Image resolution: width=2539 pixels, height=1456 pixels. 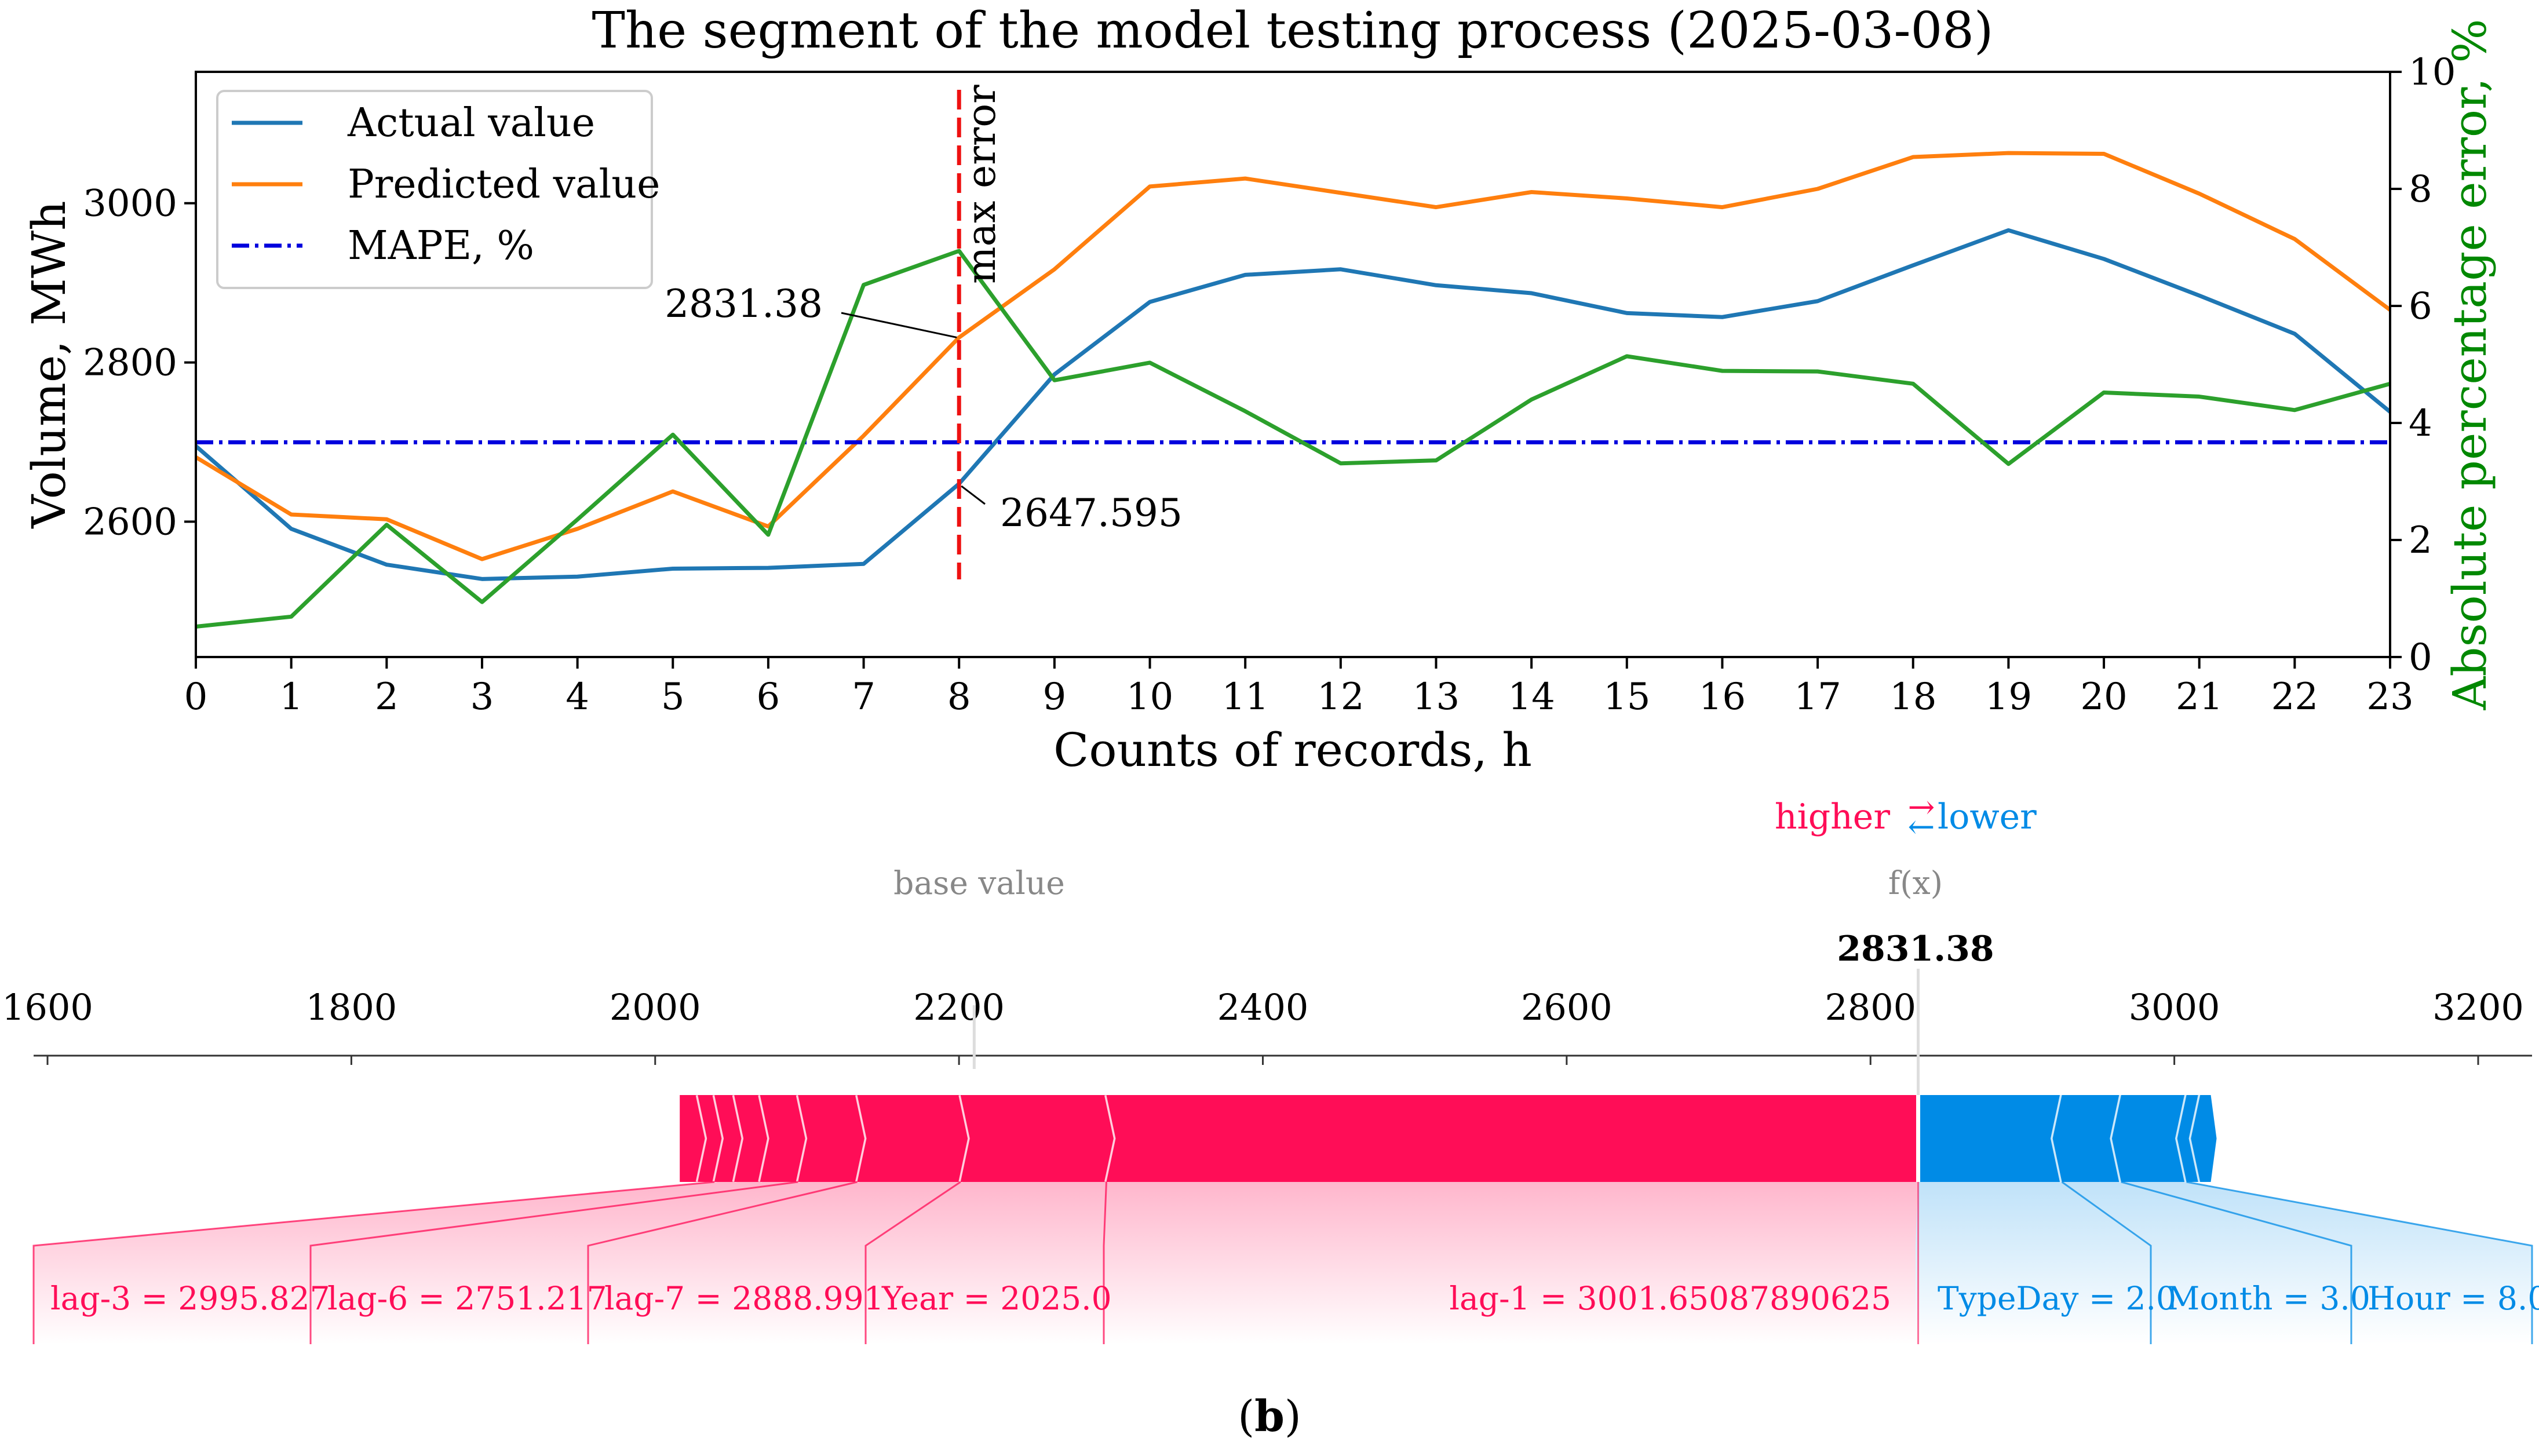 What do you see at coordinates (982, 185) in the screenshot?
I see `max-error-label: max error` at bounding box center [982, 185].